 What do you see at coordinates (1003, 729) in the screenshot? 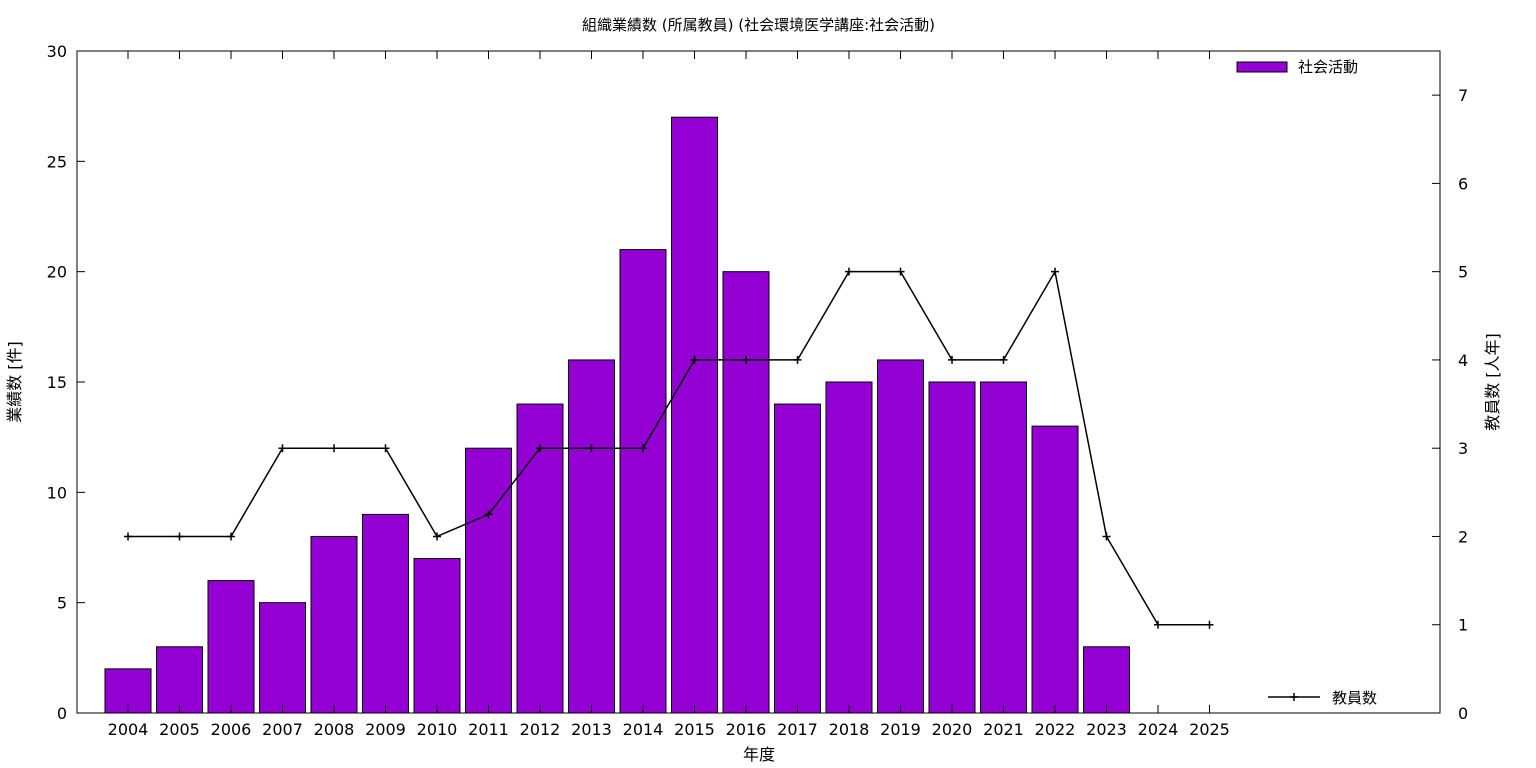
I see `x-tick-label-2021: 2021` at bounding box center [1003, 729].